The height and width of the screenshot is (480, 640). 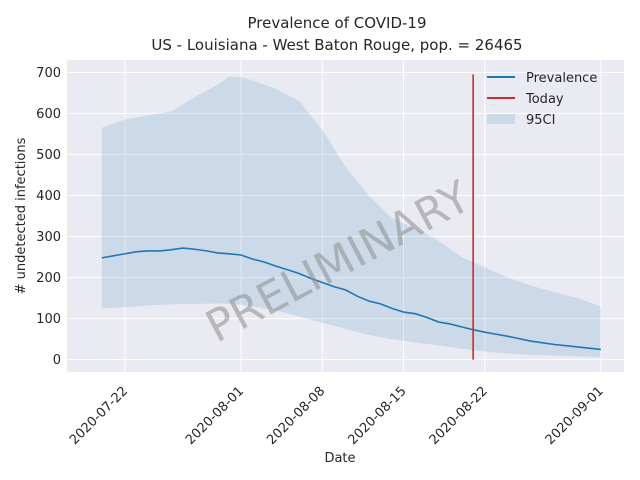 I want to click on y-tick-label: 100, so click(x=48, y=319).